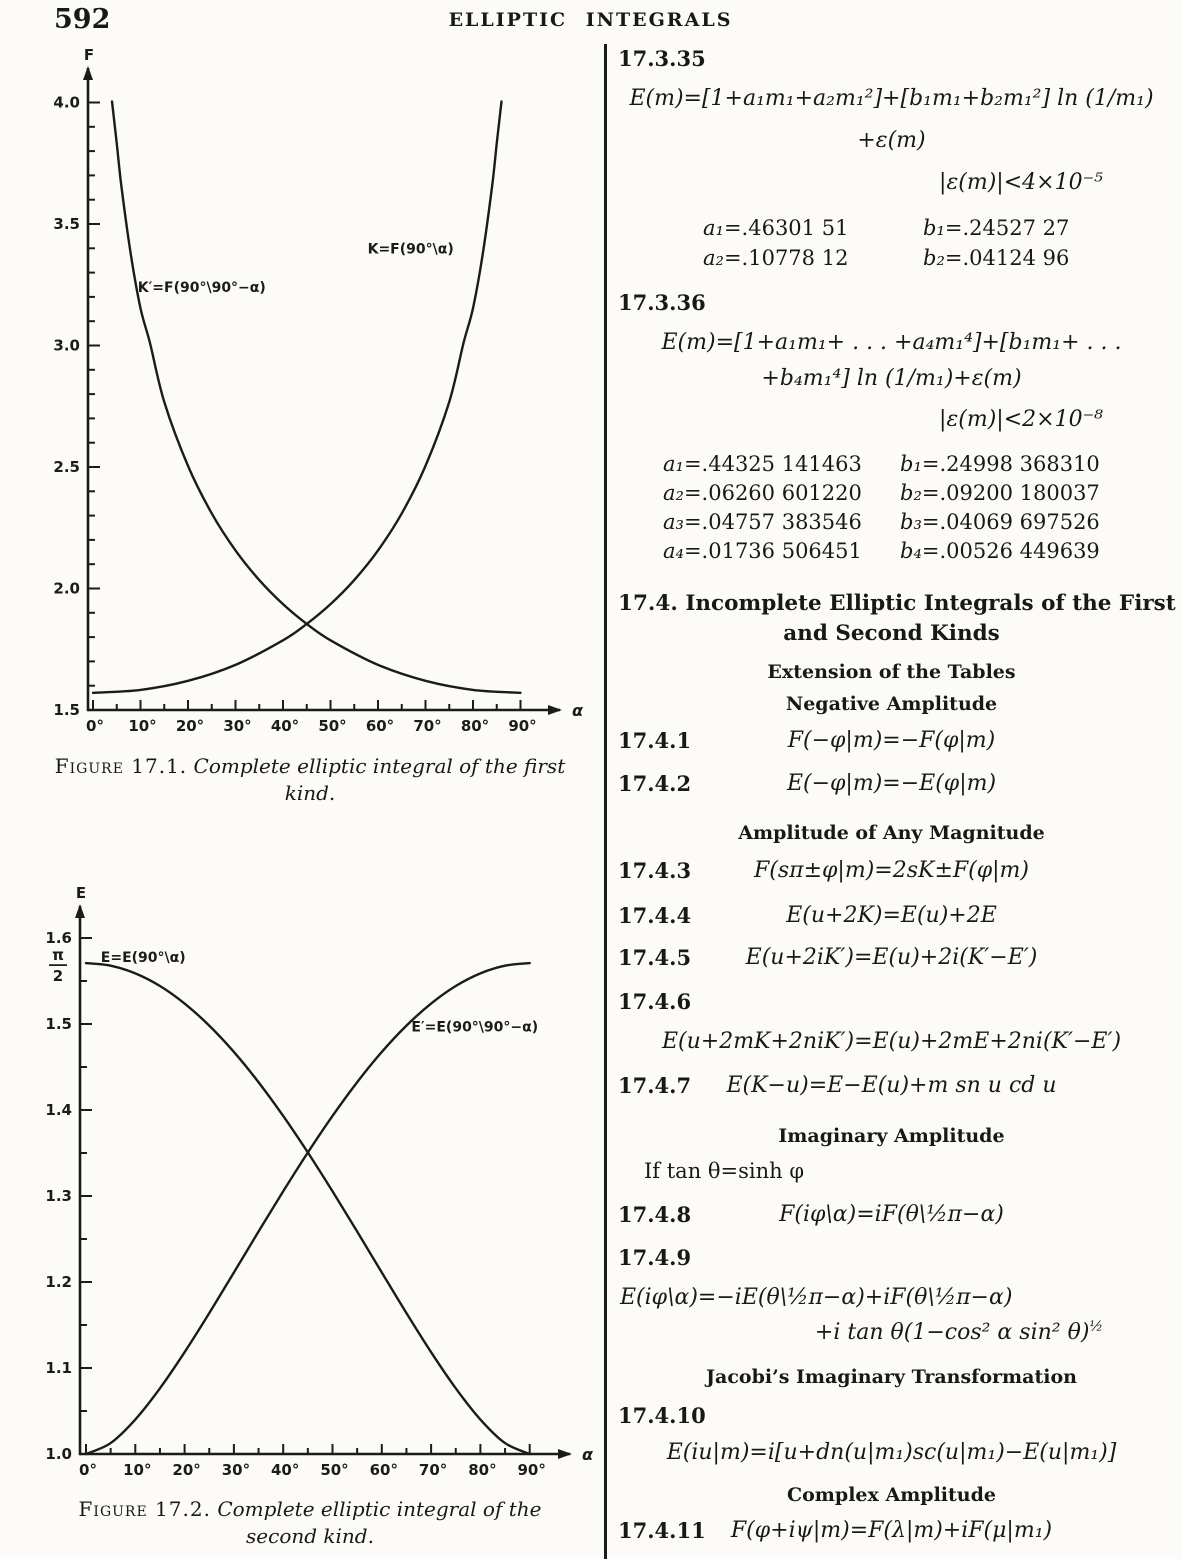 The image size is (1181, 1559). I want to click on formula: E(K−u)=E−E(u)+m sn u cd u, so click(891, 1085).